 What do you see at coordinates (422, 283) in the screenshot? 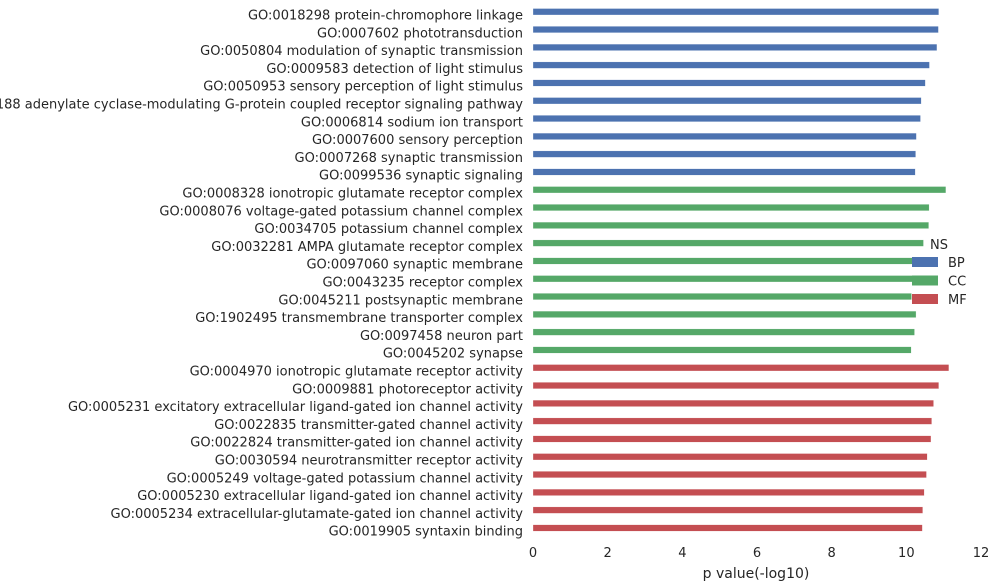
I see `y-tick-label: GO:0043235 receptor complex` at bounding box center [422, 283].